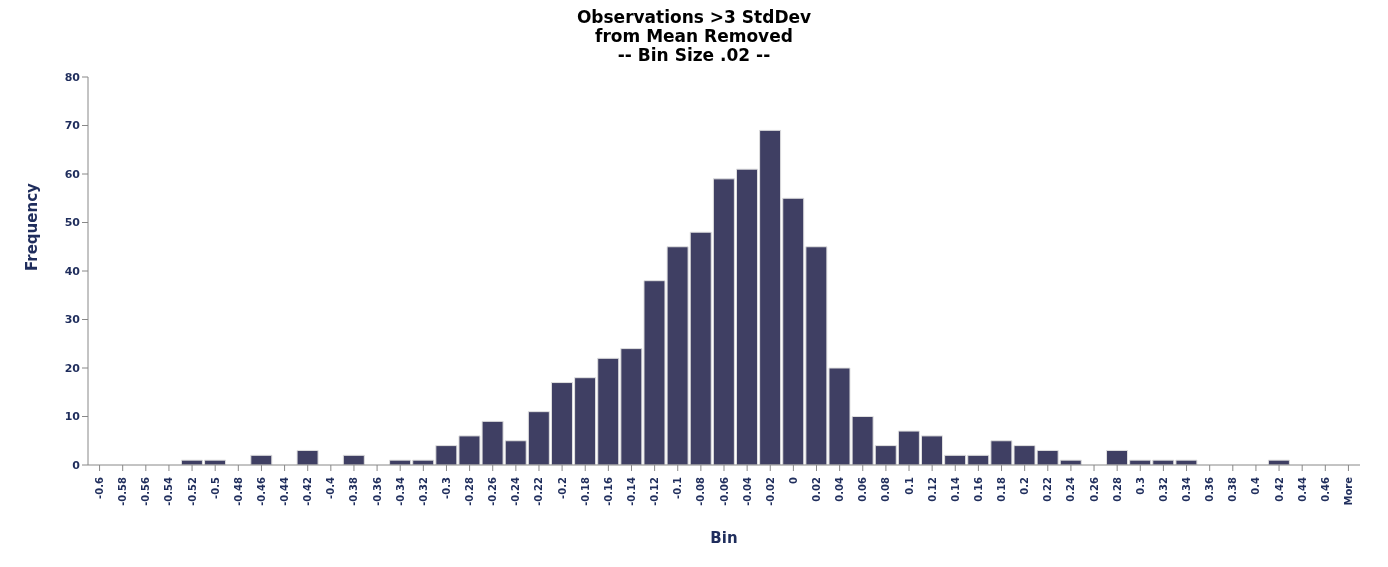 Image resolution: width=1388 pixels, height=567 pixels. I want to click on y-tick-label: 50, so click(72, 223).